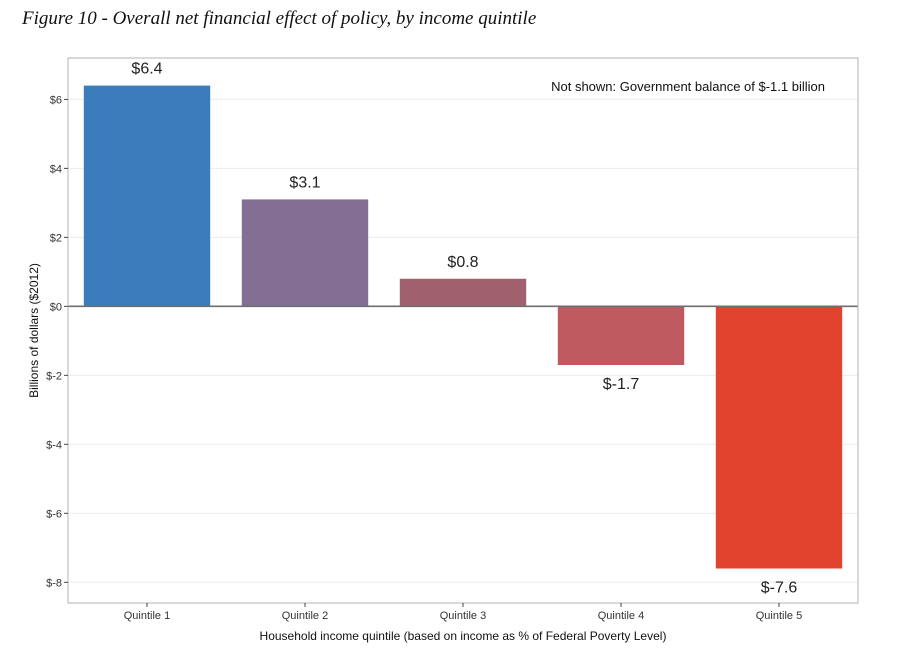 The height and width of the screenshot is (669, 908). What do you see at coordinates (56, 307) in the screenshot?
I see `y-tick-label: $0` at bounding box center [56, 307].